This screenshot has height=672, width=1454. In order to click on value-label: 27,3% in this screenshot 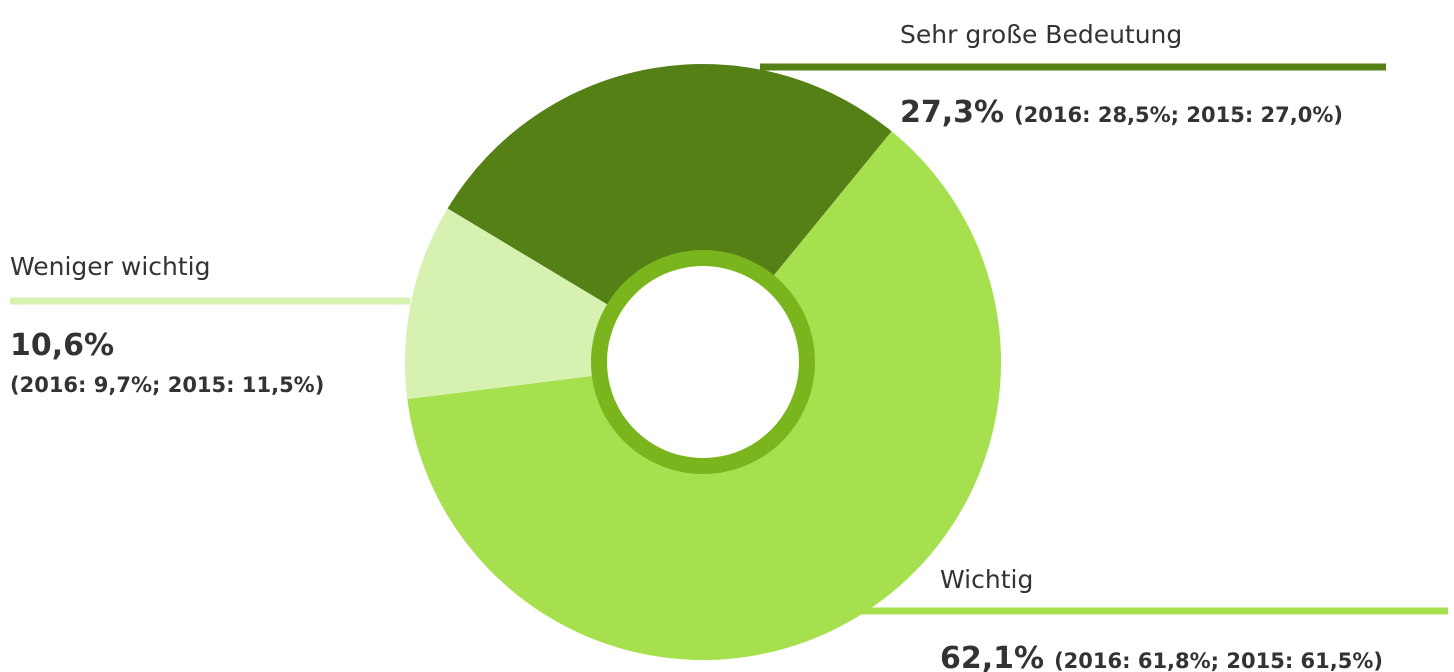, I will do `click(952, 112)`.